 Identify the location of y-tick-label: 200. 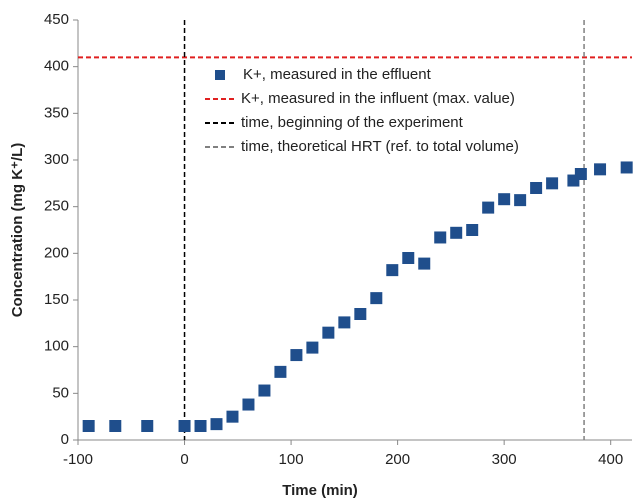
(56, 252).